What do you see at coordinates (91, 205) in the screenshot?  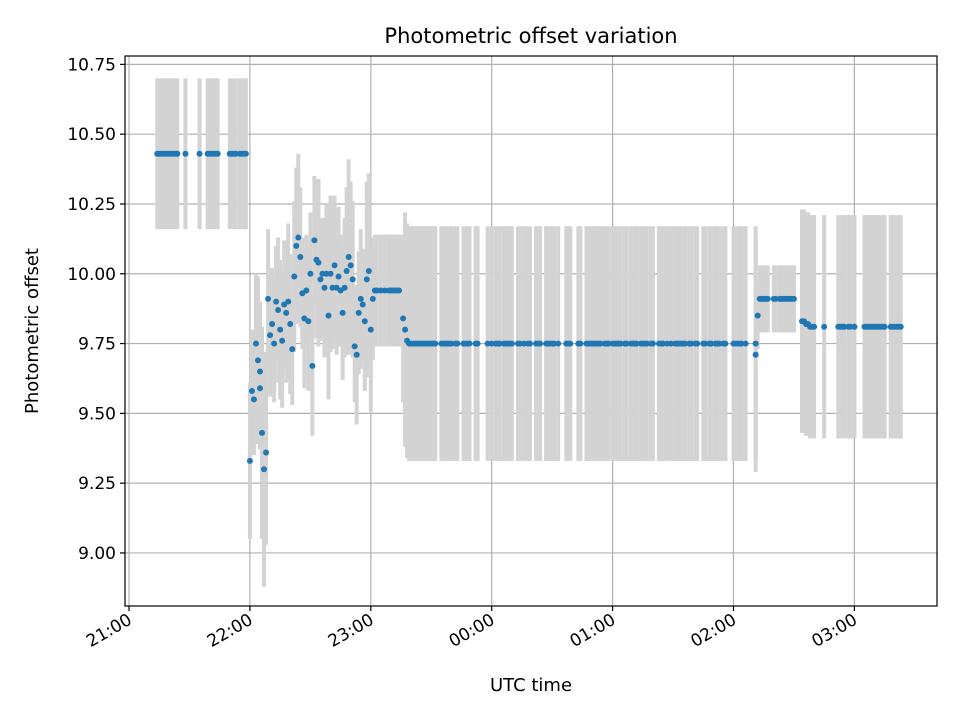 I see `y-tick-label: 10.25` at bounding box center [91, 205].